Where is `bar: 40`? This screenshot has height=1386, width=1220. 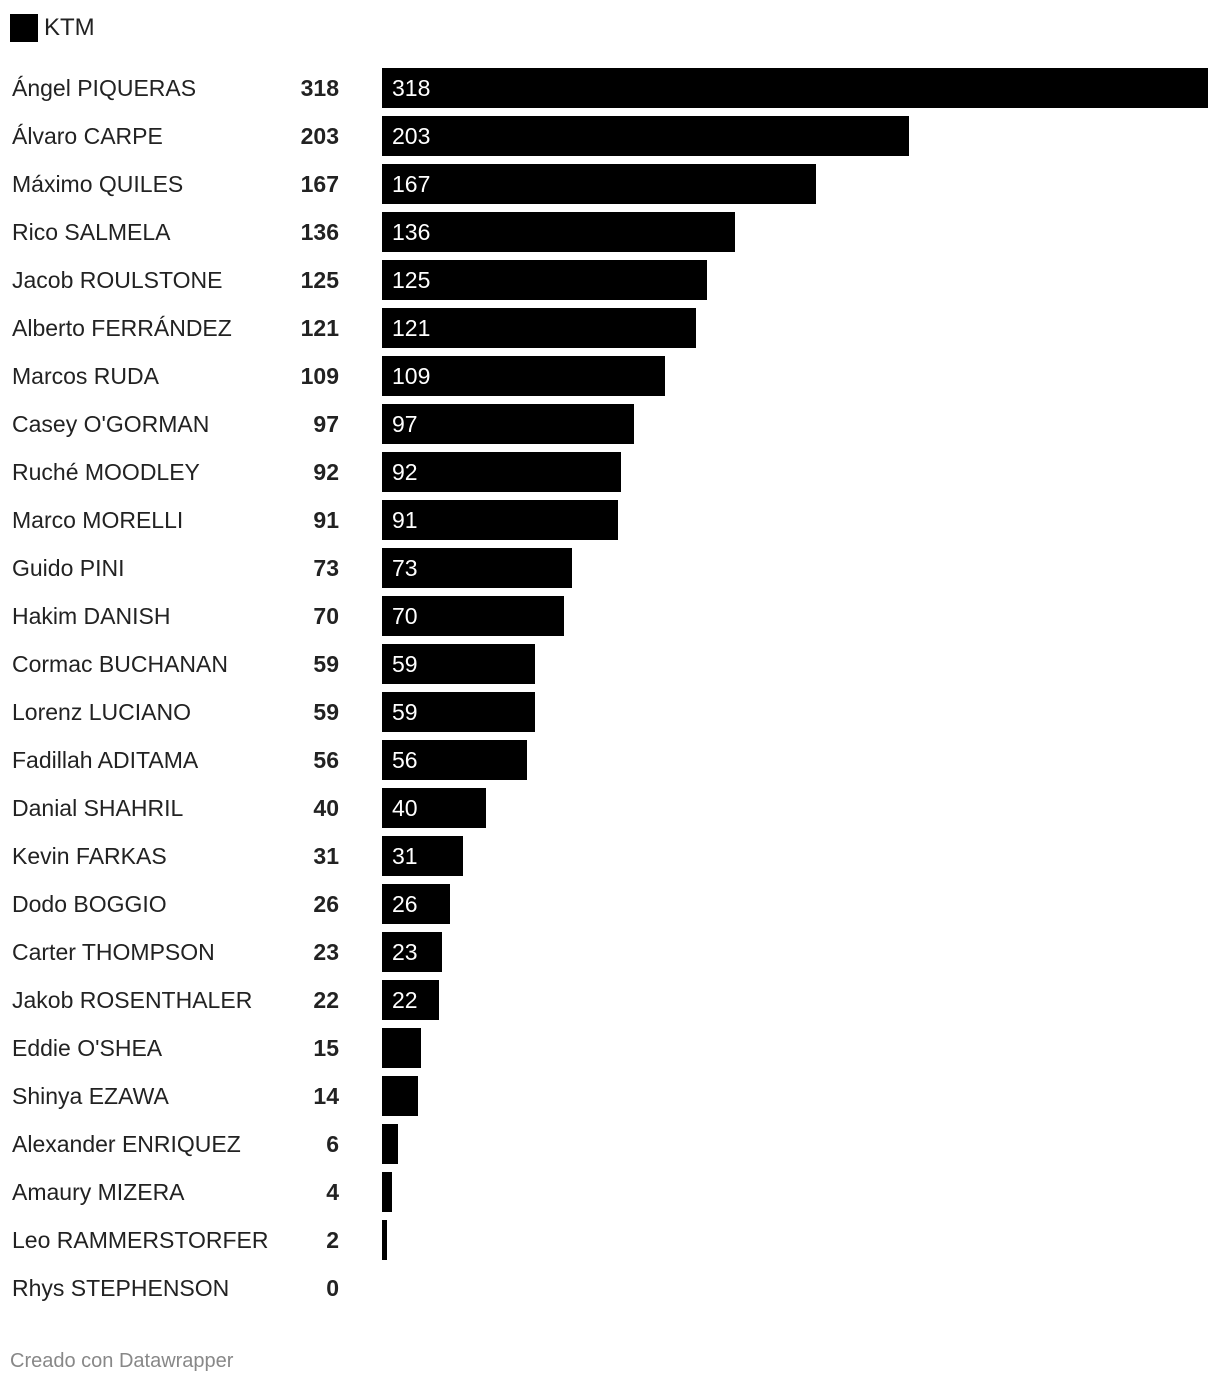 bar: 40 is located at coordinates (434, 808).